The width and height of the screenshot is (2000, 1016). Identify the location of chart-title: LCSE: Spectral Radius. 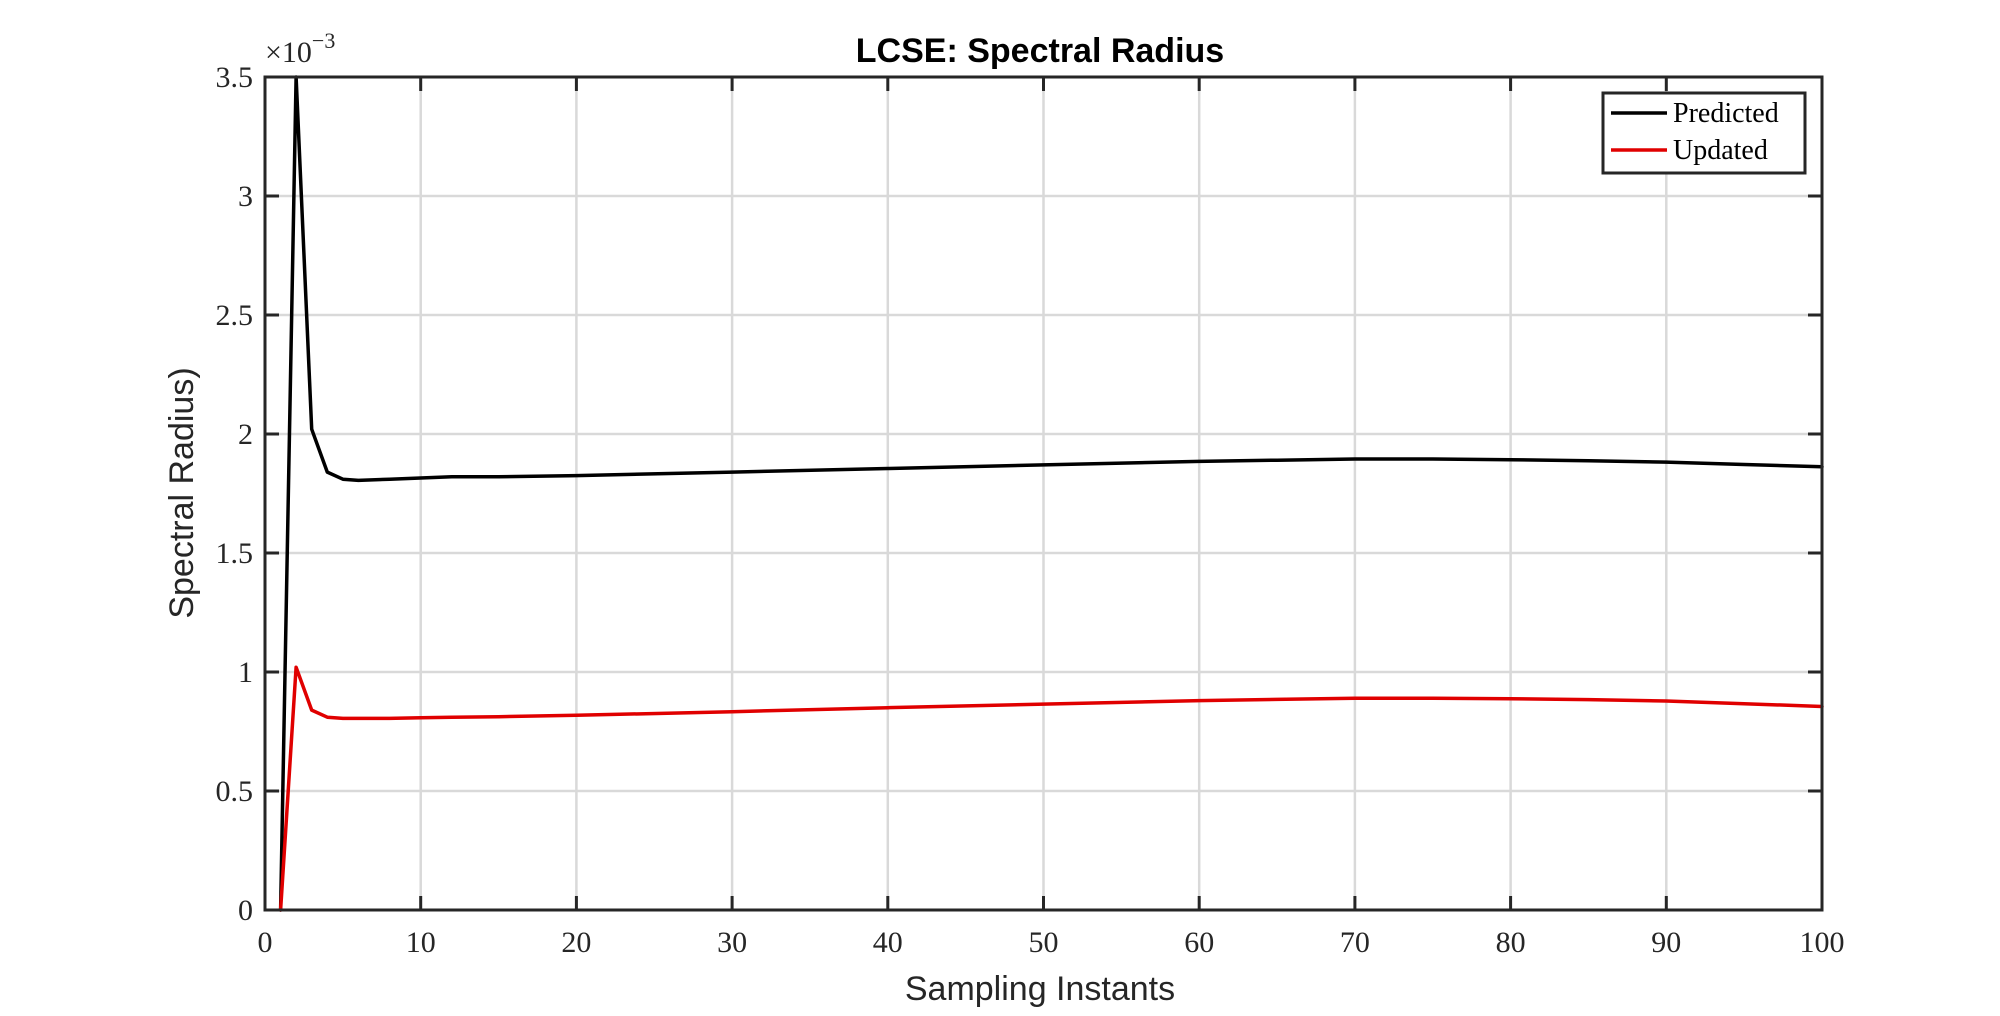
(1040, 51).